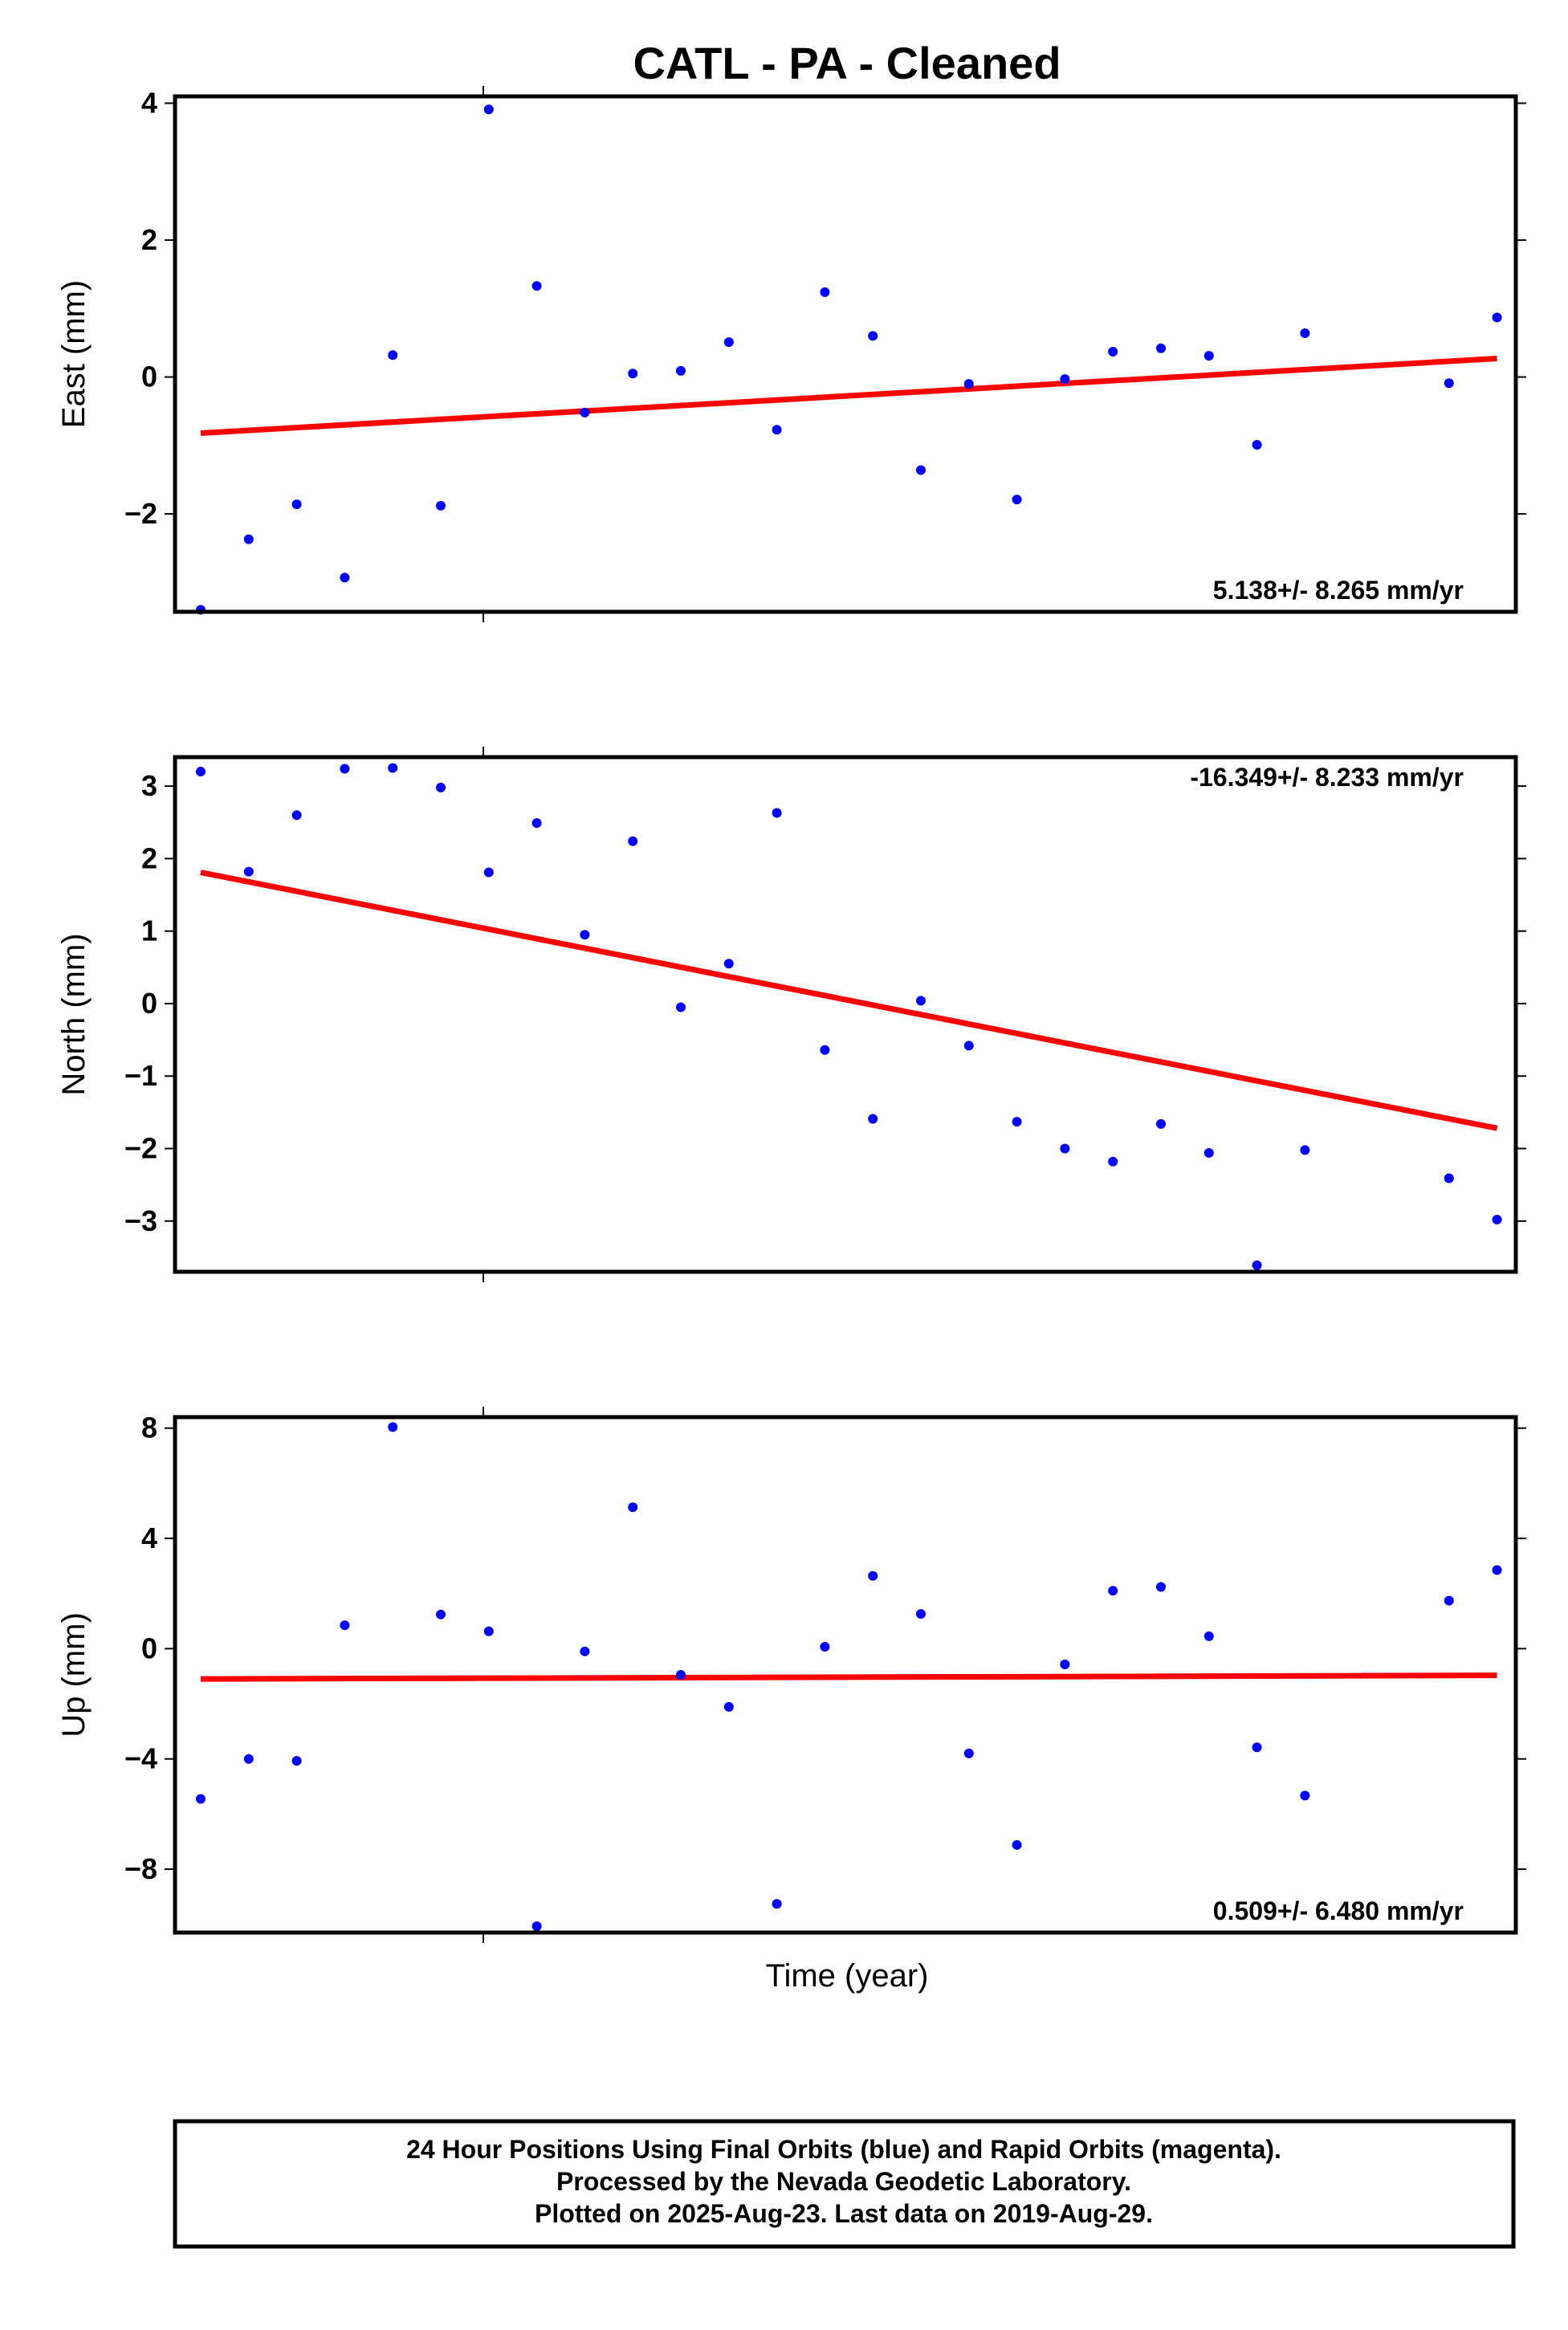 Image resolution: width=1568 pixels, height=2330 pixels. I want to click on up-ytick-label: 4, so click(149, 1537).